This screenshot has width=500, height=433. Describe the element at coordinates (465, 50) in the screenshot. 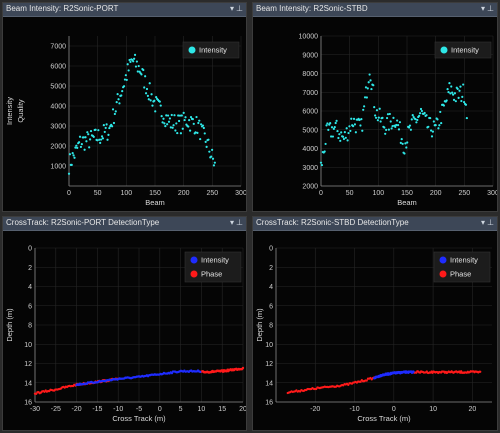

I see `legend-label: Intensity` at that location.